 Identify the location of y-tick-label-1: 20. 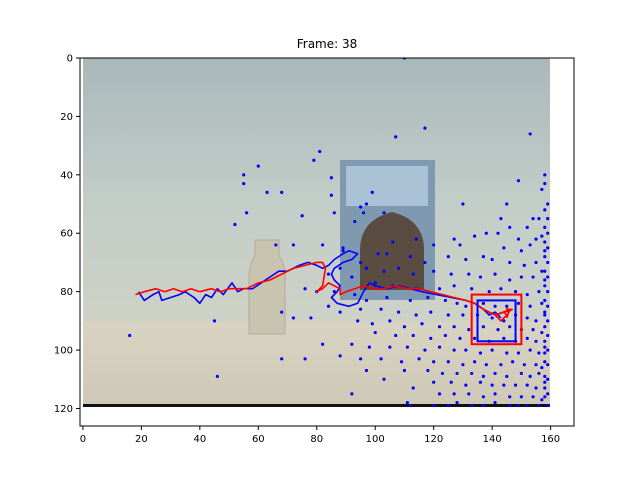
(66, 117).